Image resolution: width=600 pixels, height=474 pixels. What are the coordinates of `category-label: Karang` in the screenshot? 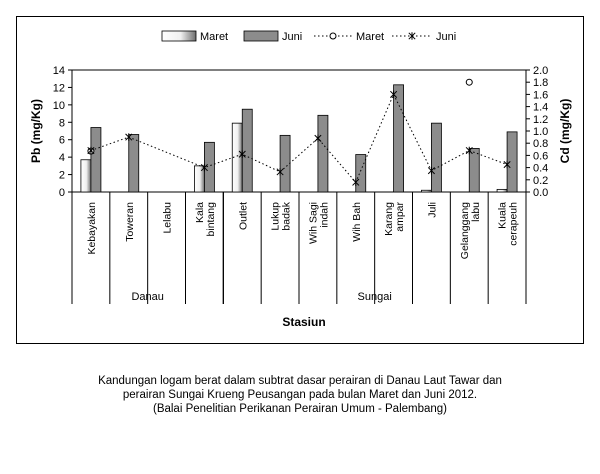 It's located at (389, 219).